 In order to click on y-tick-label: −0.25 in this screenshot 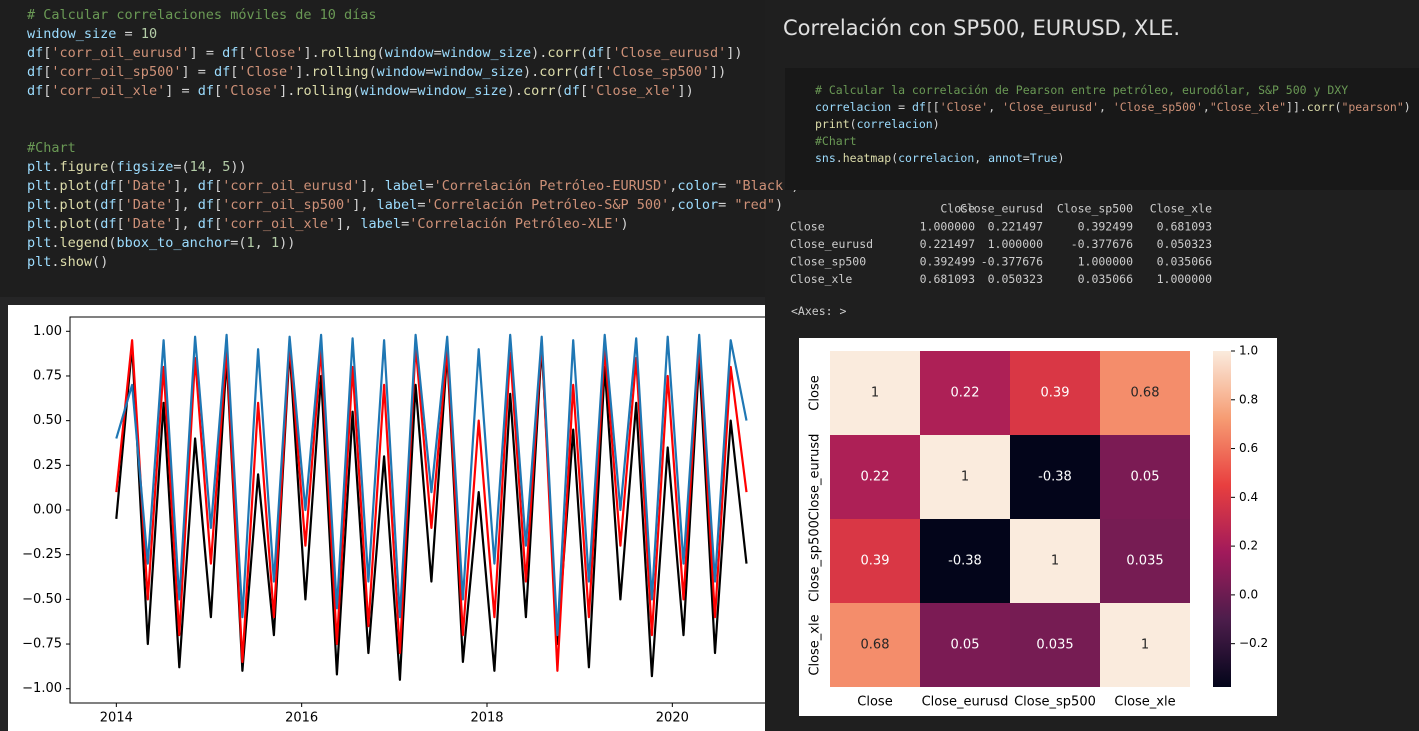, I will do `click(42, 554)`.